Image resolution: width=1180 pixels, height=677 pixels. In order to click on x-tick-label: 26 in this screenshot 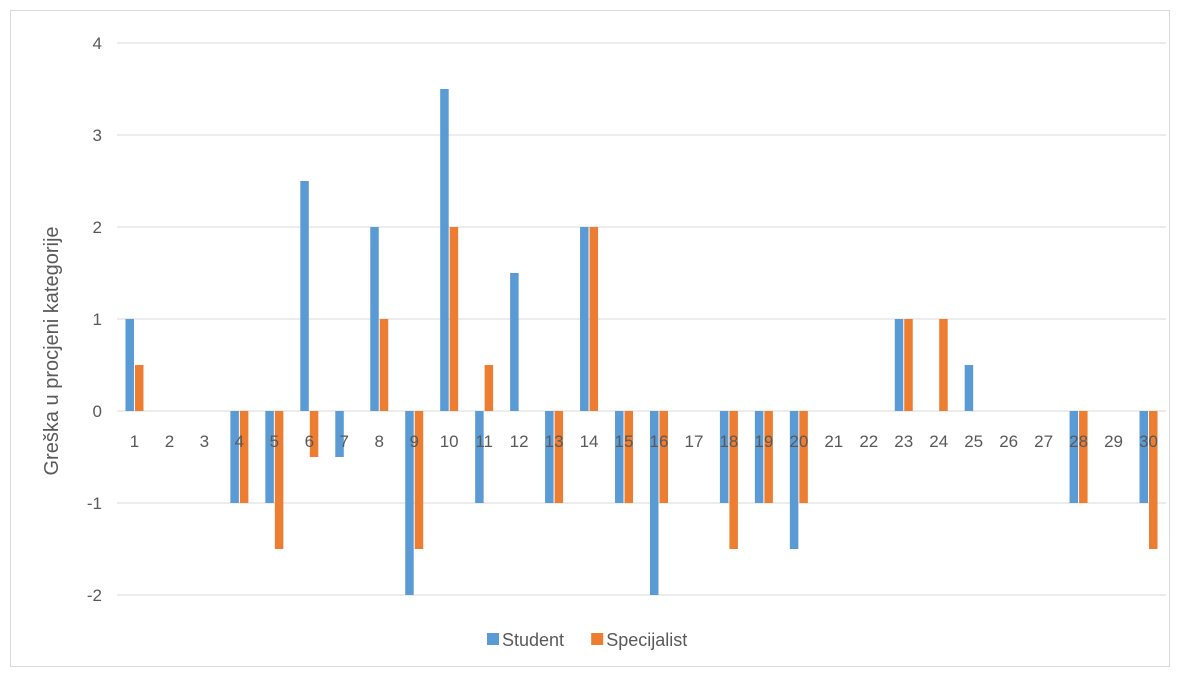, I will do `click(1008, 441)`.